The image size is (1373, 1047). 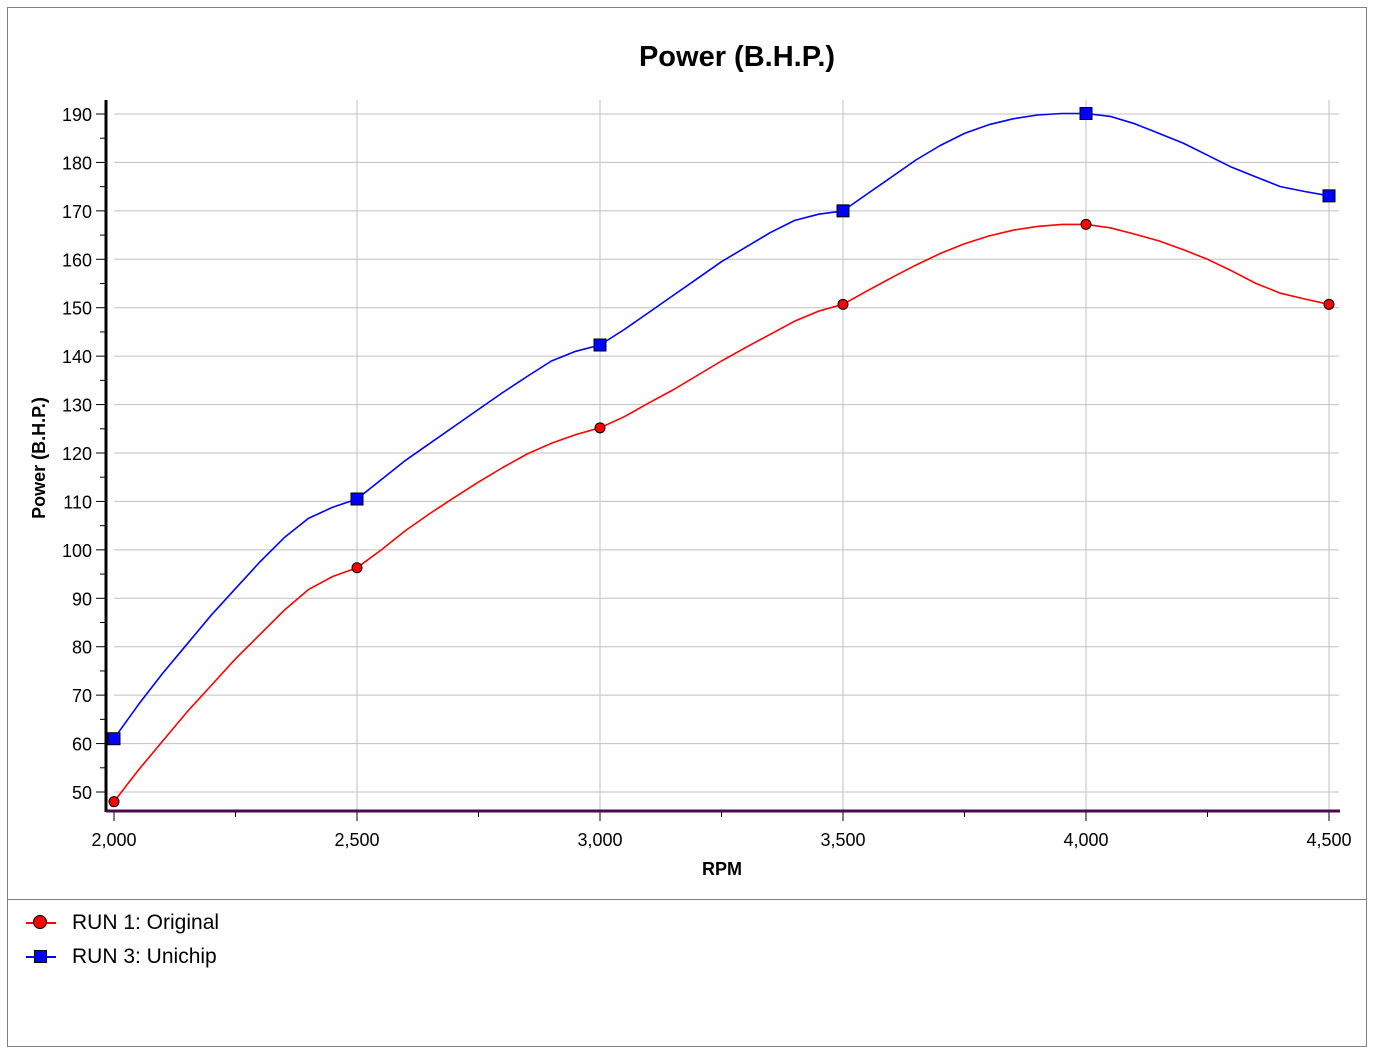 What do you see at coordinates (82, 793) in the screenshot?
I see `y-tick-label: 50` at bounding box center [82, 793].